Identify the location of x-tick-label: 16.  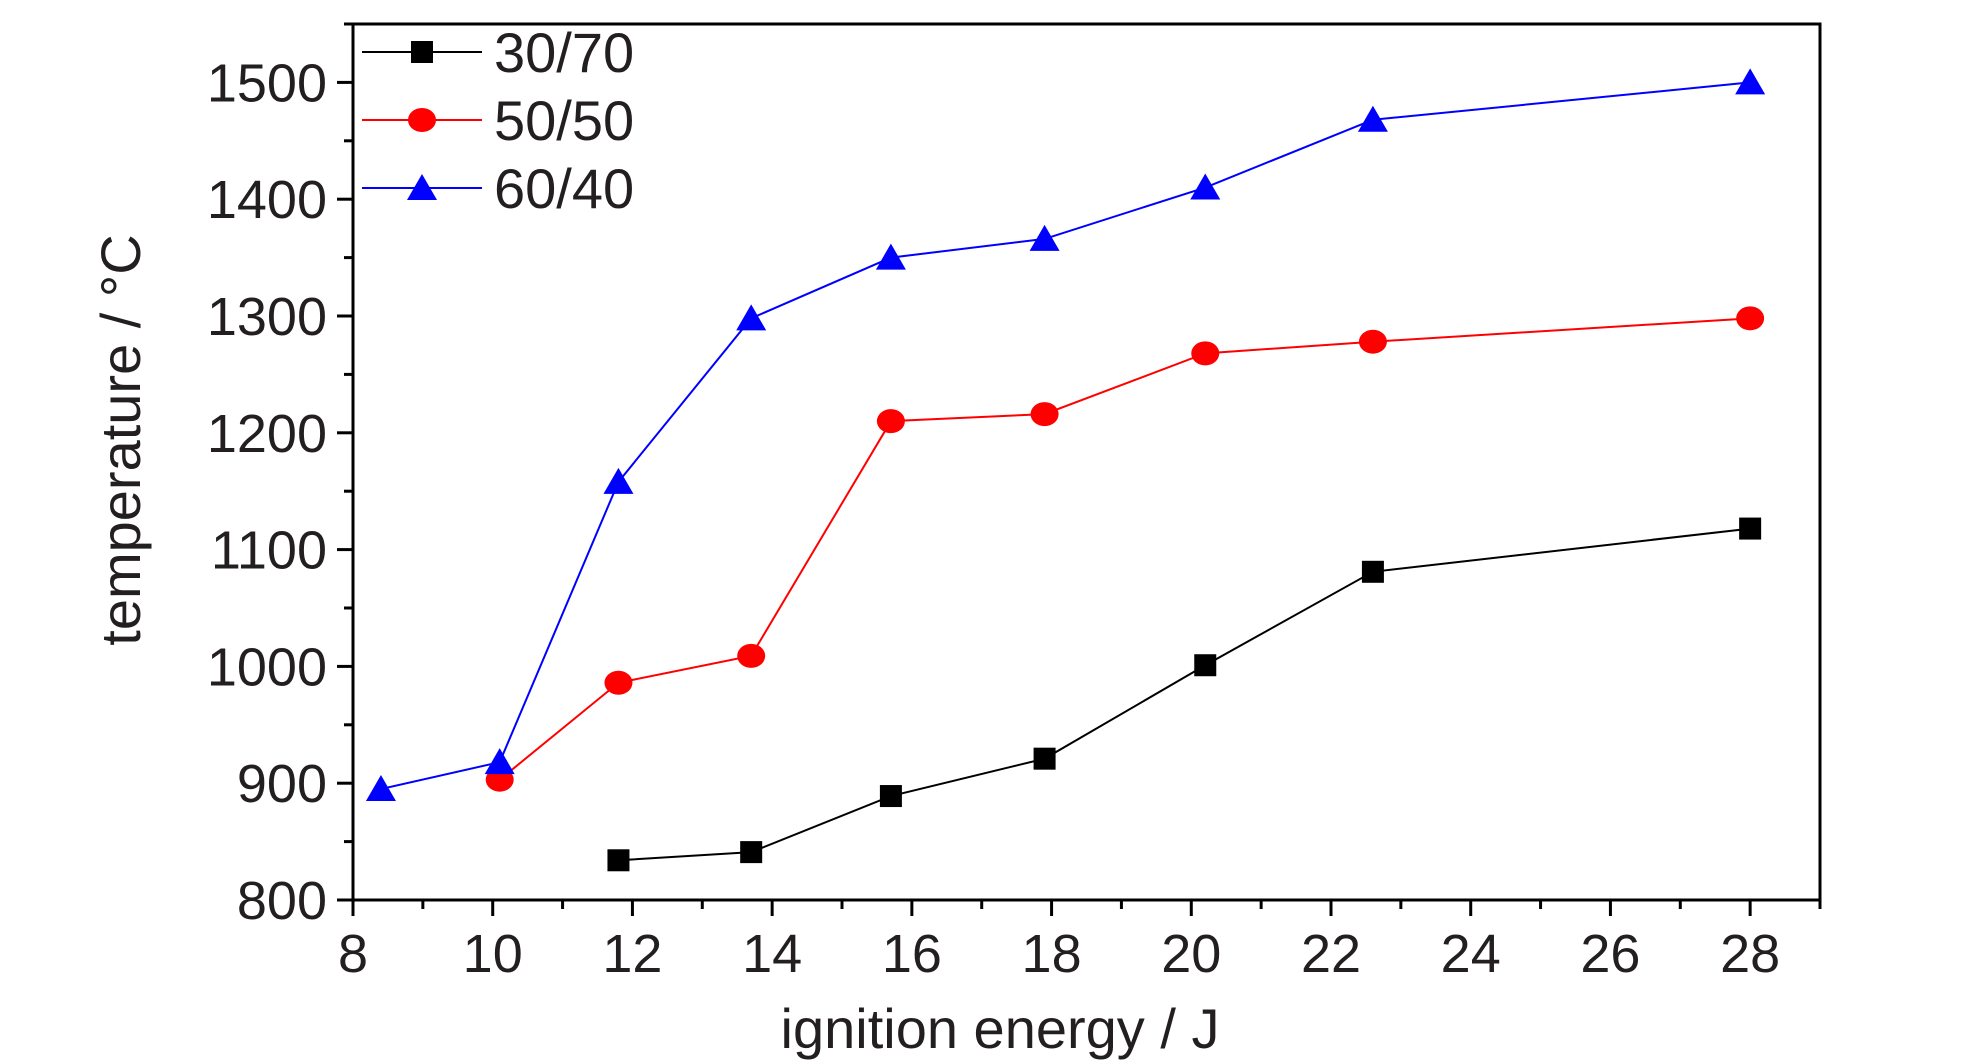
(912, 954).